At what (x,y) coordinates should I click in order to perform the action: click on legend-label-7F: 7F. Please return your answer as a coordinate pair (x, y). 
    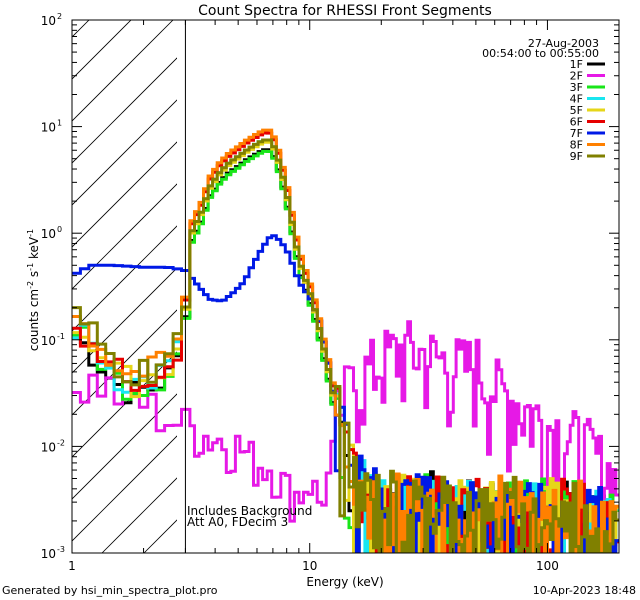
    Looking at the image, I should click on (576, 133).